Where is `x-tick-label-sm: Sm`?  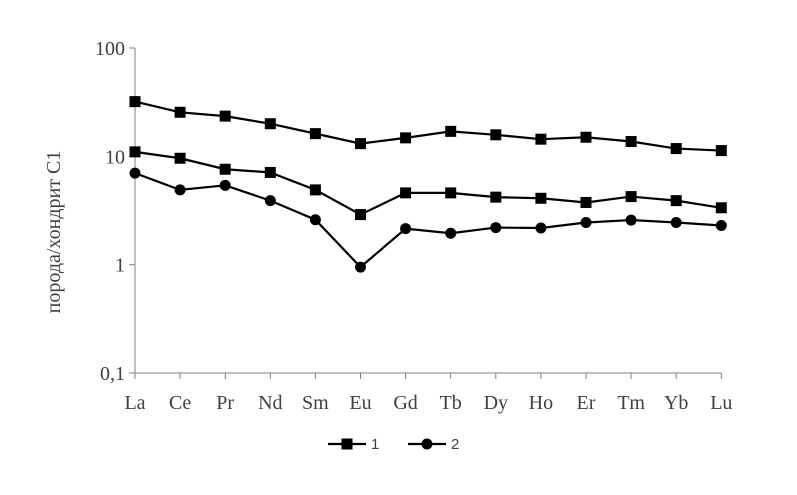 x-tick-label-sm: Sm is located at coordinates (315, 403).